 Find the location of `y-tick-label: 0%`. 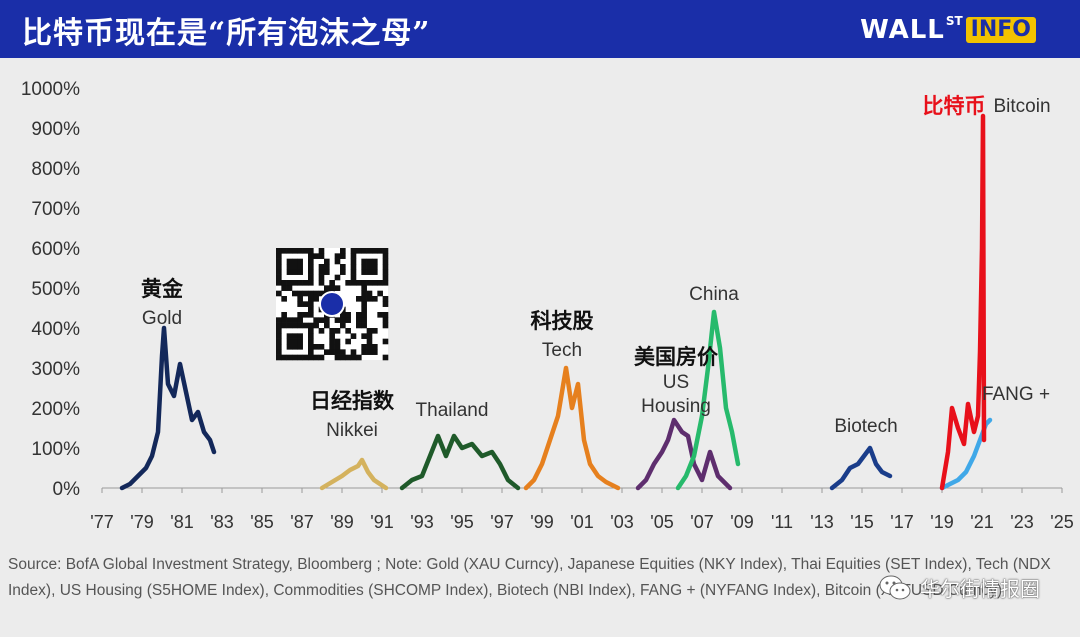

y-tick-label: 0% is located at coordinates (67, 489).